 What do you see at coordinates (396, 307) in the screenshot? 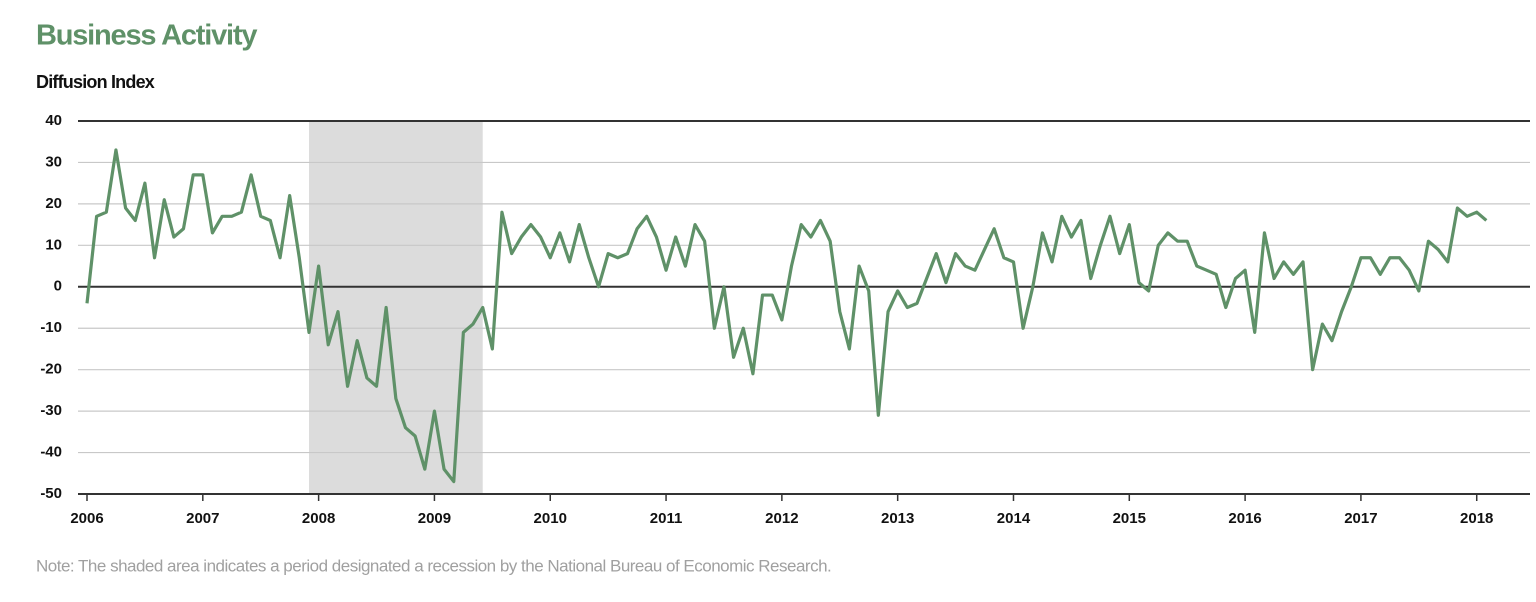
I see `recession-shade` at bounding box center [396, 307].